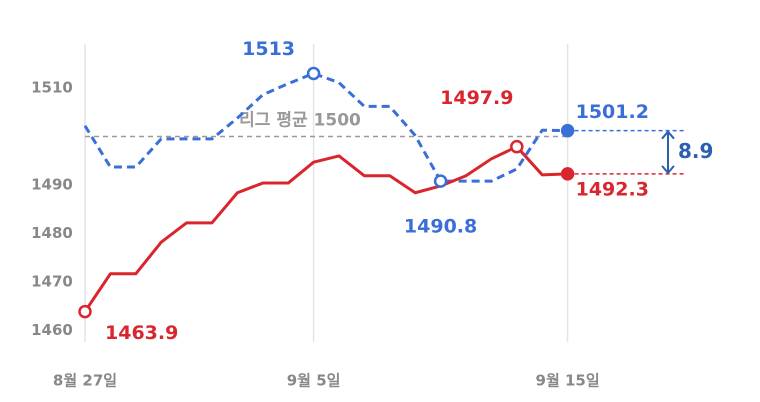 The image size is (760, 402). I want to click on value-label: 1513, so click(268, 49).